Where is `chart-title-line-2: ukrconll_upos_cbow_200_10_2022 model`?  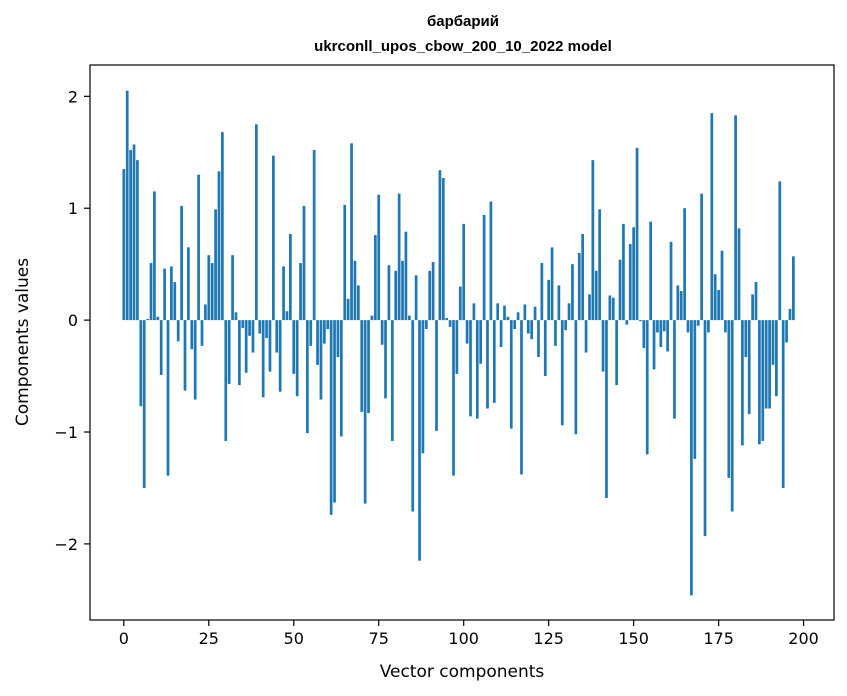 chart-title-line-2: ukrconll_upos_cbow_200_10_2022 model is located at coordinates (463, 46).